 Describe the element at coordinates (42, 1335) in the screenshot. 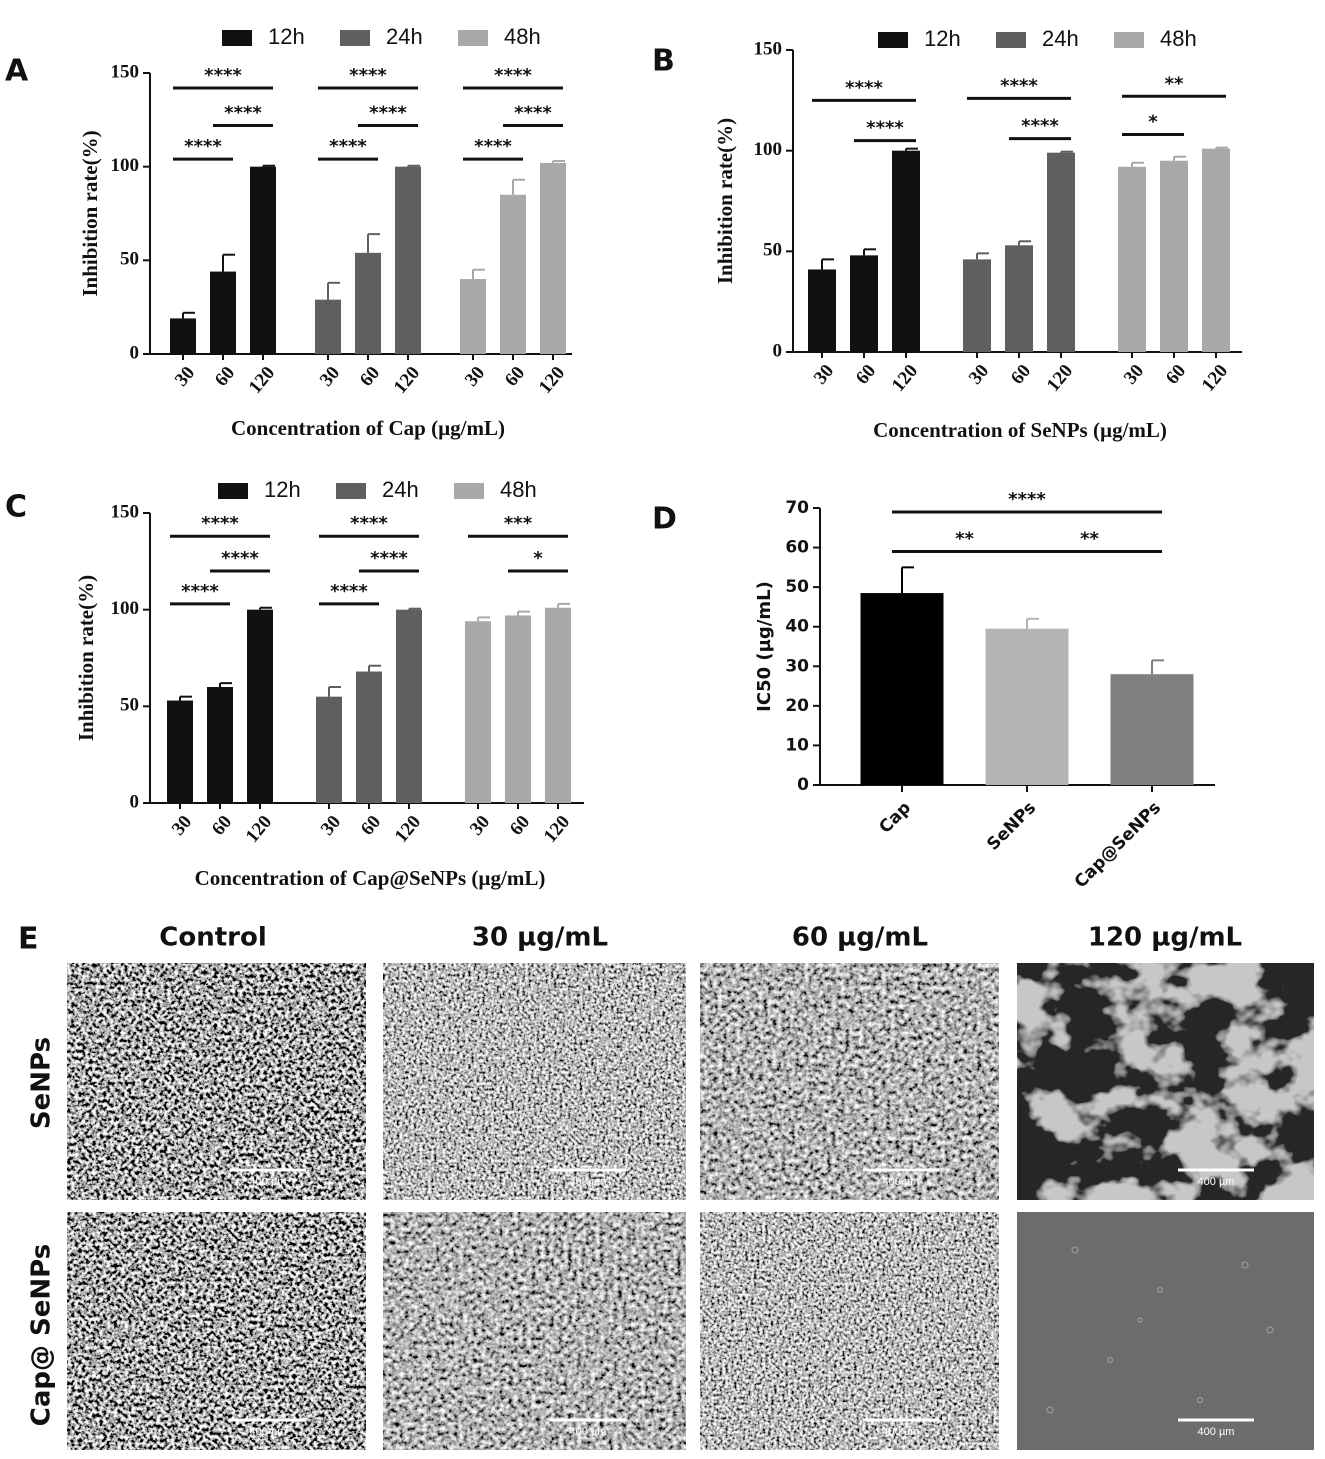

I see `row-label: Cap@ SeNPs` at that location.